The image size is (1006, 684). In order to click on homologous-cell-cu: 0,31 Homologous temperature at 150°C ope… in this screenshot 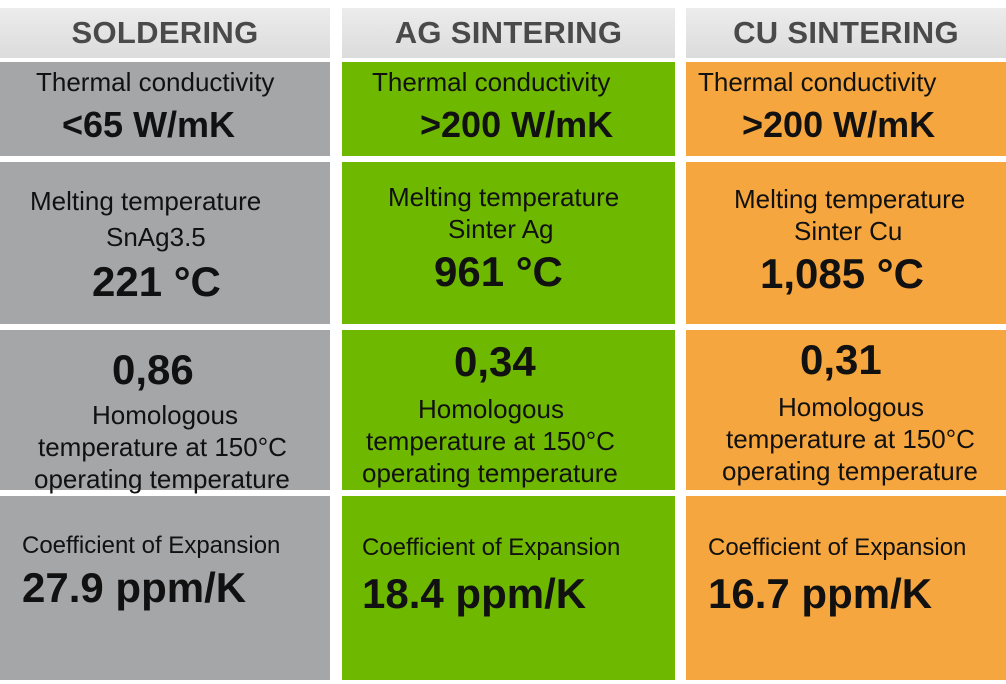, I will do `click(846, 410)`.